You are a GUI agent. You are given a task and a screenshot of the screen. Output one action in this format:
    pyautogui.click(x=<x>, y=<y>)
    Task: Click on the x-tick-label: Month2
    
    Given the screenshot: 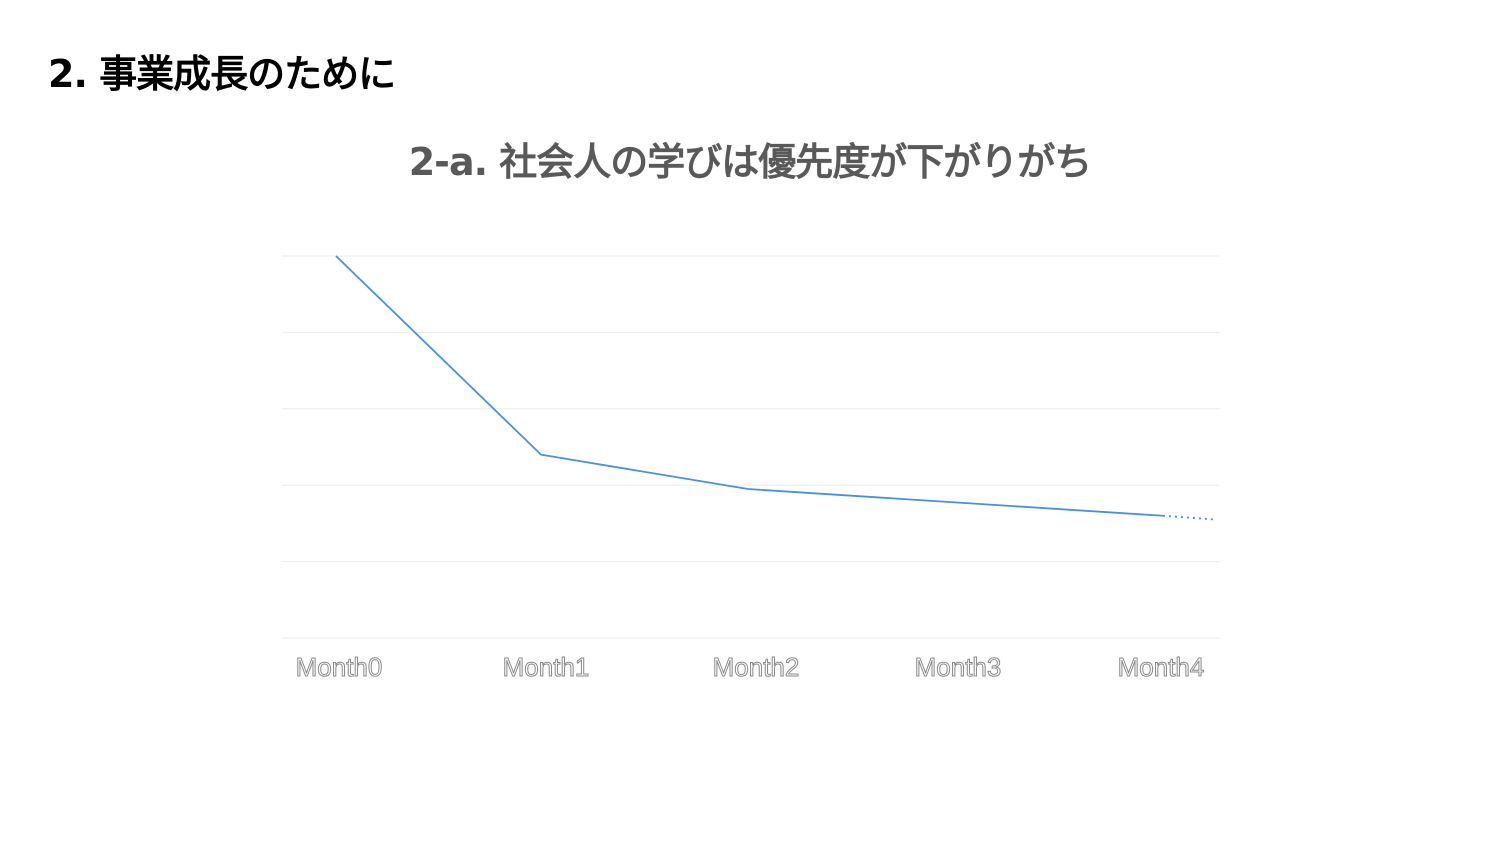 What is the action you would take?
    pyautogui.click(x=756, y=667)
    